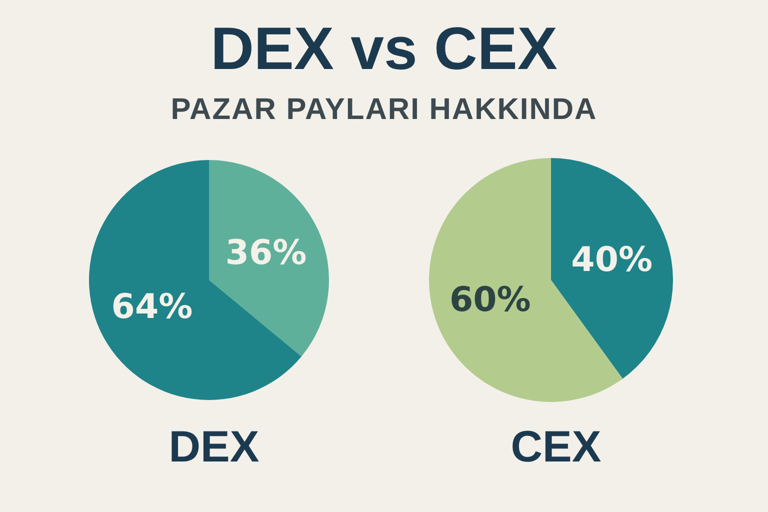 The height and width of the screenshot is (512, 768). Describe the element at coordinates (556, 447) in the screenshot. I see `text: CEX` at that location.